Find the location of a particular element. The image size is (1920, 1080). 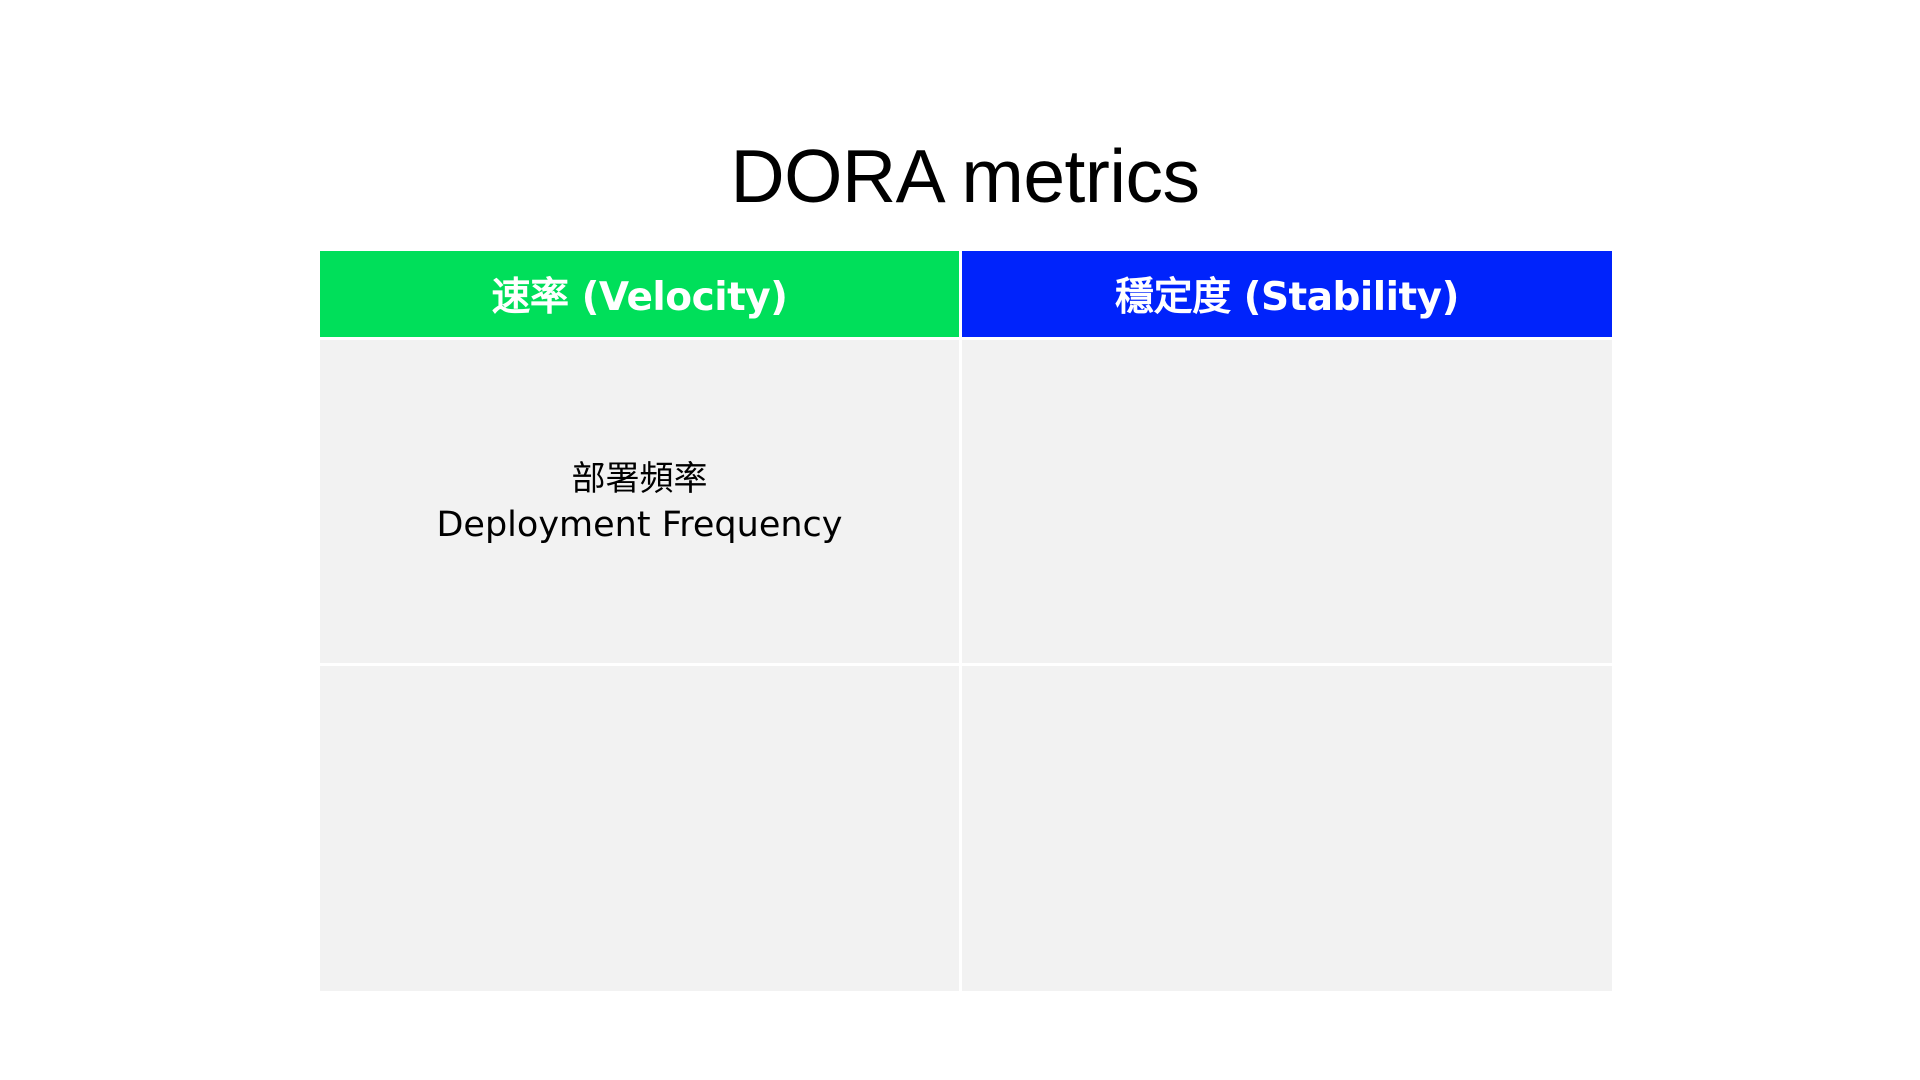

cell-label-english: Deployment Frequency is located at coordinates (639, 524).